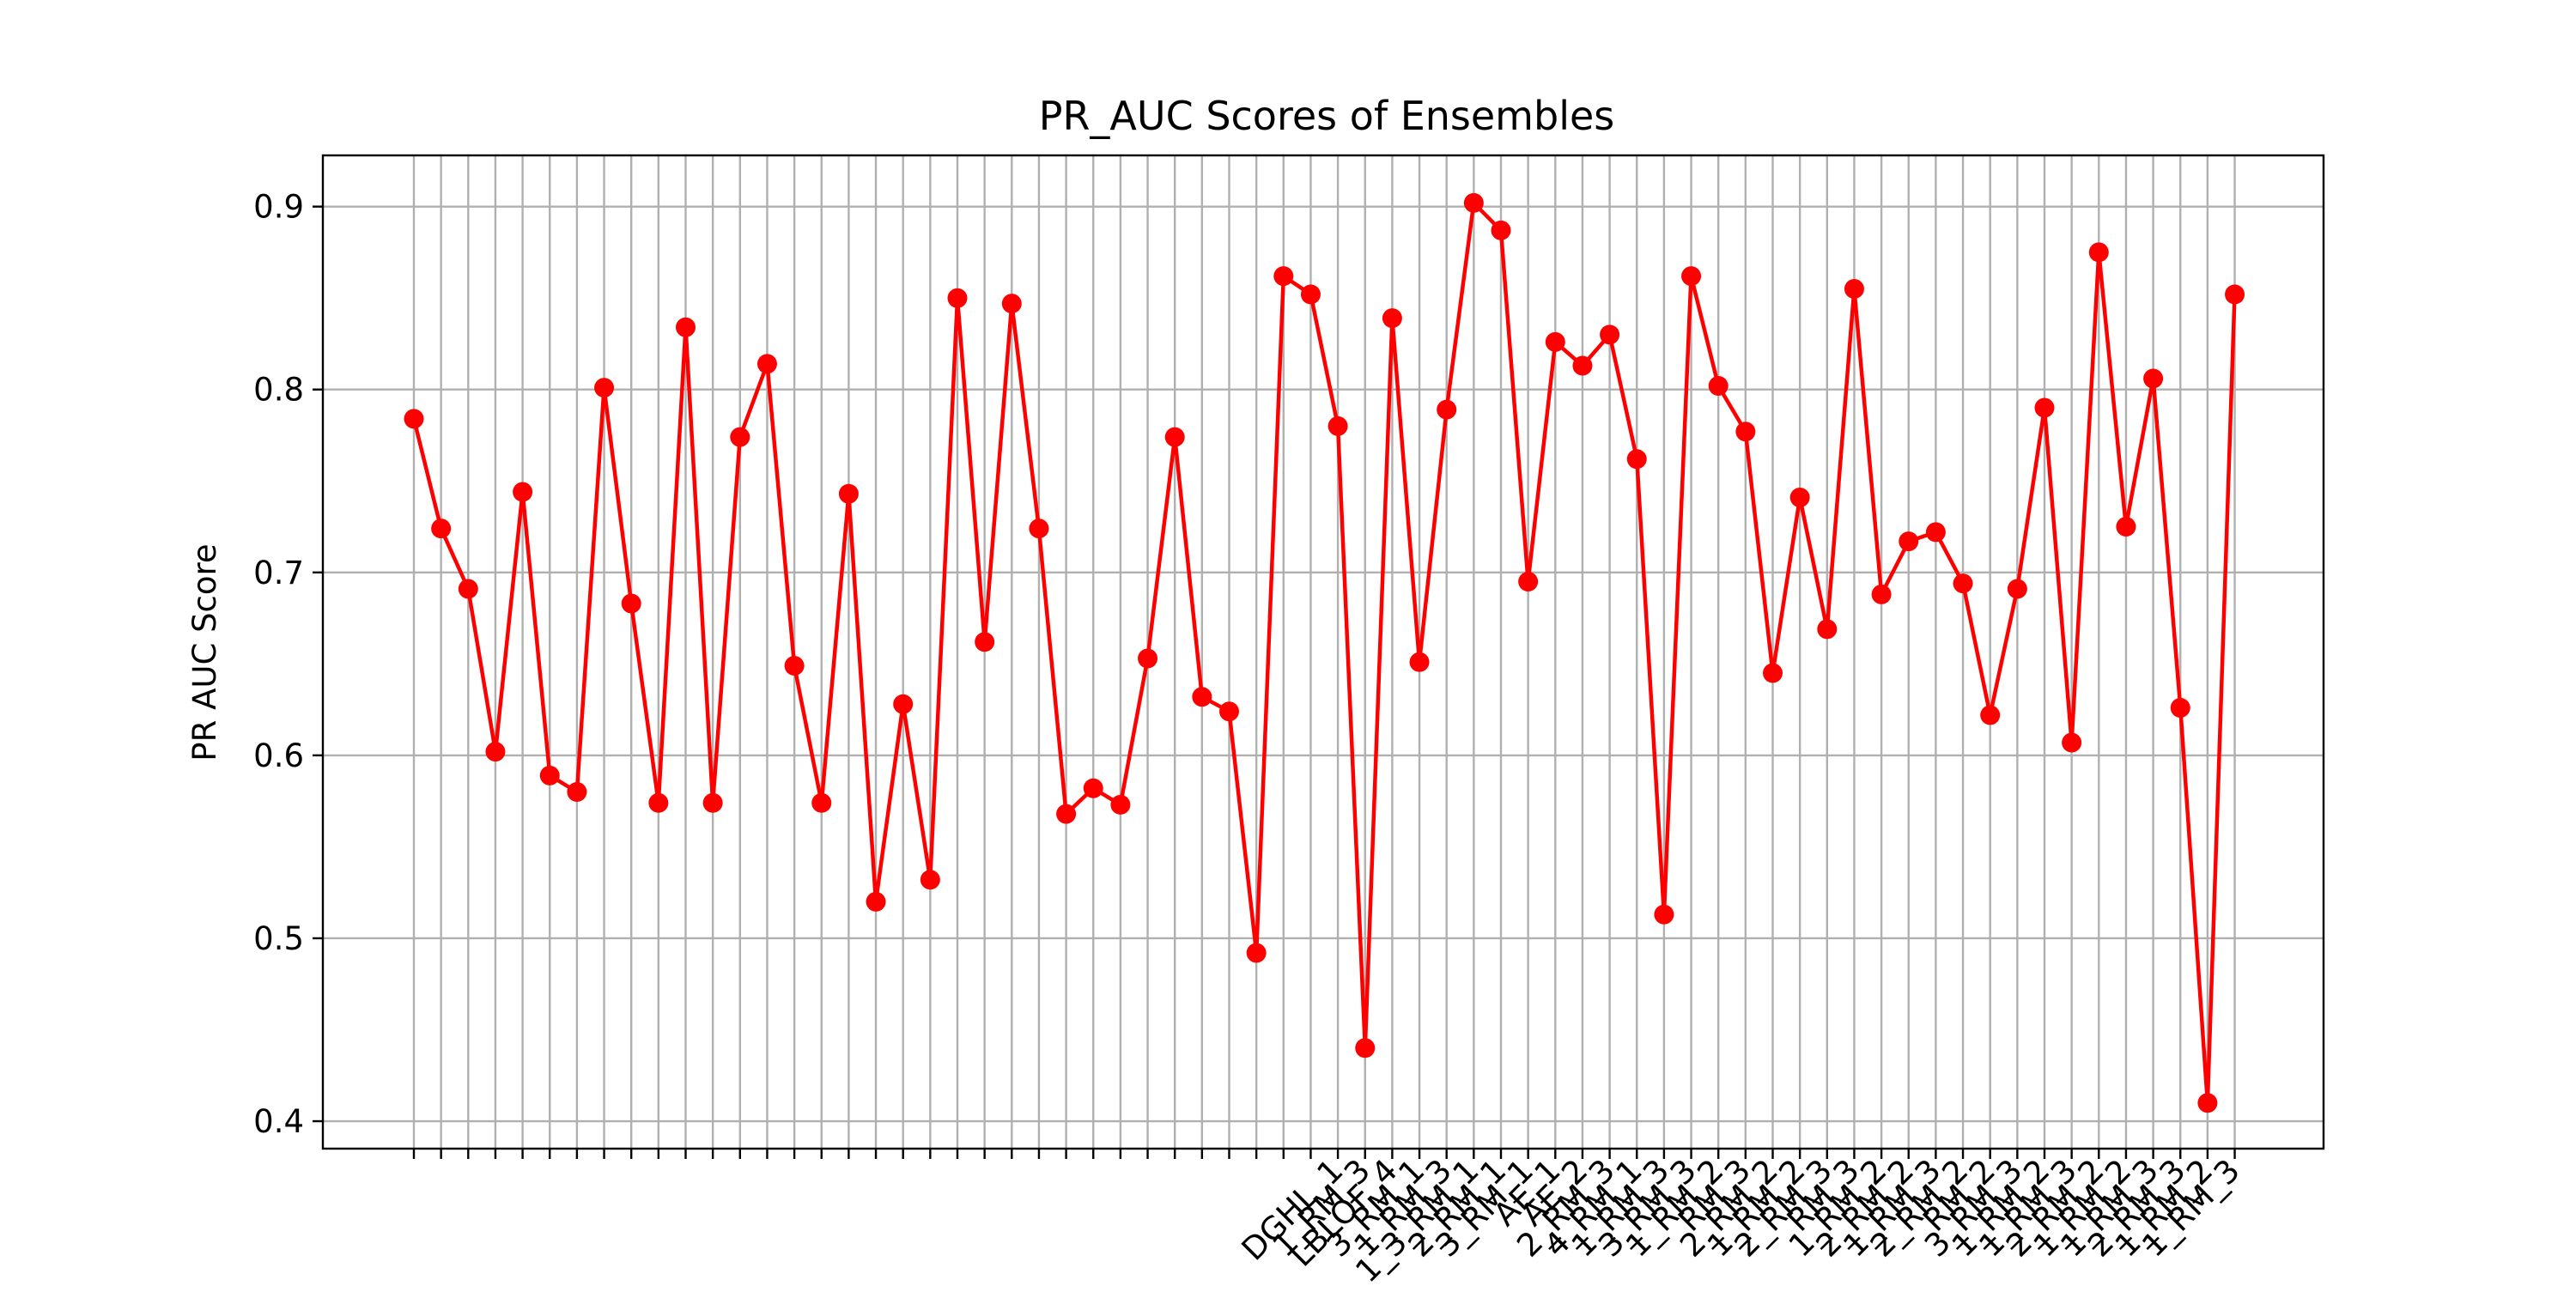 This screenshot has width=2576, height=1292. What do you see at coordinates (204, 652) in the screenshot?
I see `y-axis-label: PR AUC Score` at bounding box center [204, 652].